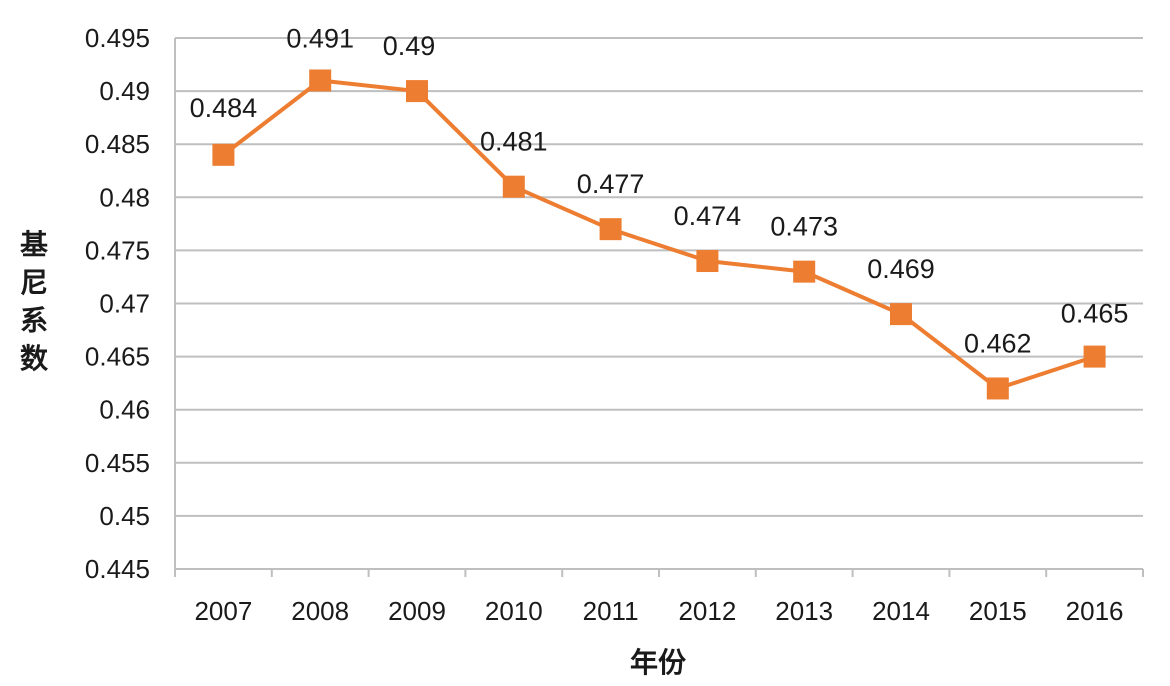  Describe the element at coordinates (223, 611) in the screenshot. I see `x-tick-label: 2007` at that location.